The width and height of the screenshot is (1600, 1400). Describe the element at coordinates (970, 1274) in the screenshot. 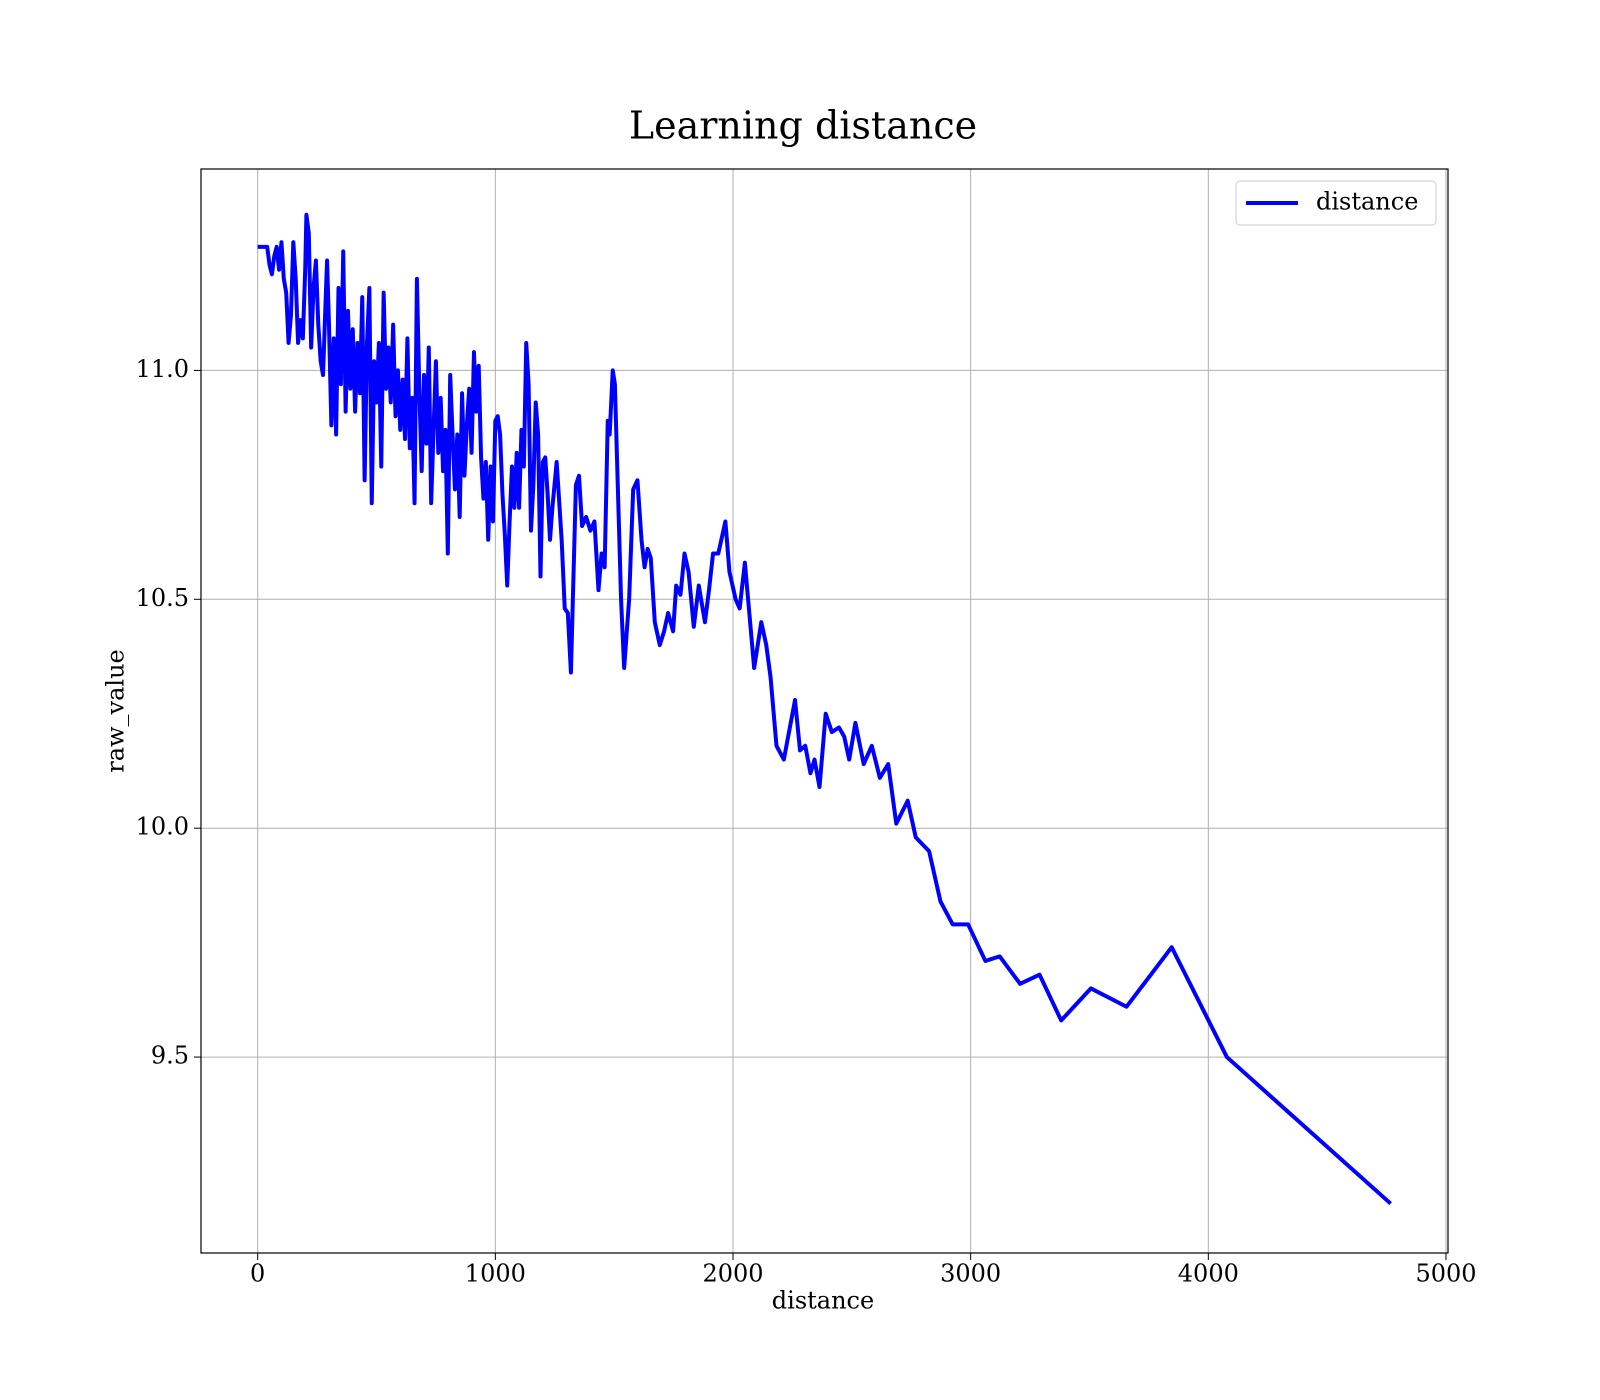

I see `x-tick-label: 3000` at that location.